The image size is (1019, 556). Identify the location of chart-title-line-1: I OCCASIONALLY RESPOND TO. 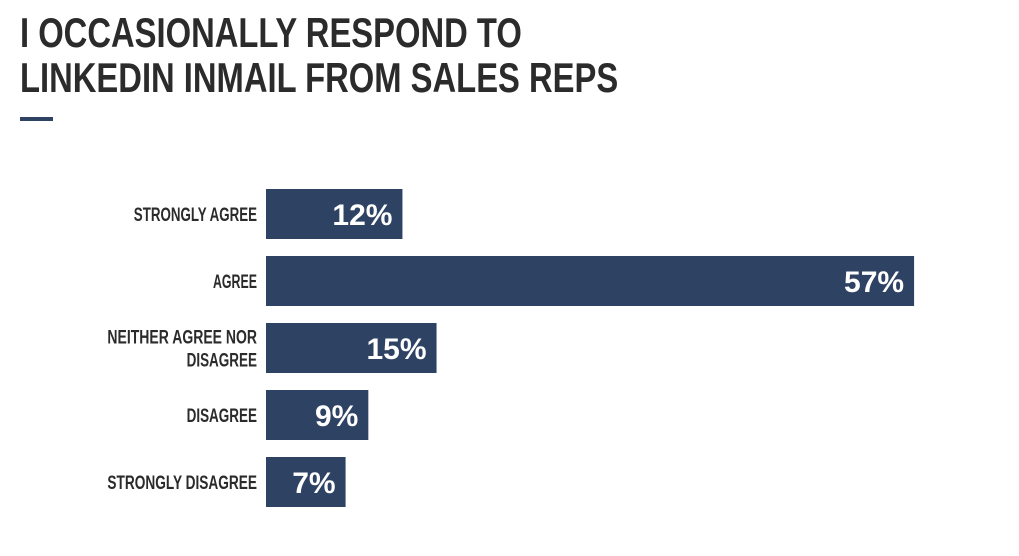
(271, 32).